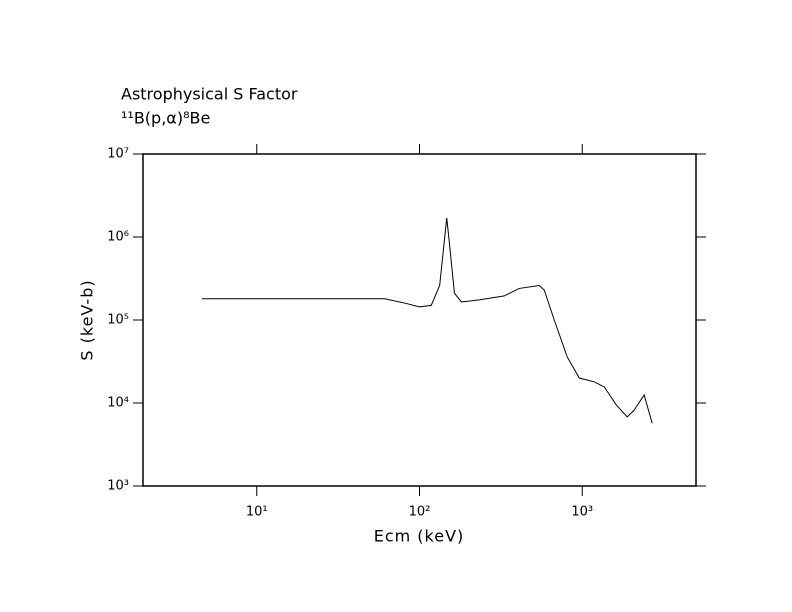 This screenshot has width=792, height=612. I want to click on y-tick-label: 10³, so click(118, 486).